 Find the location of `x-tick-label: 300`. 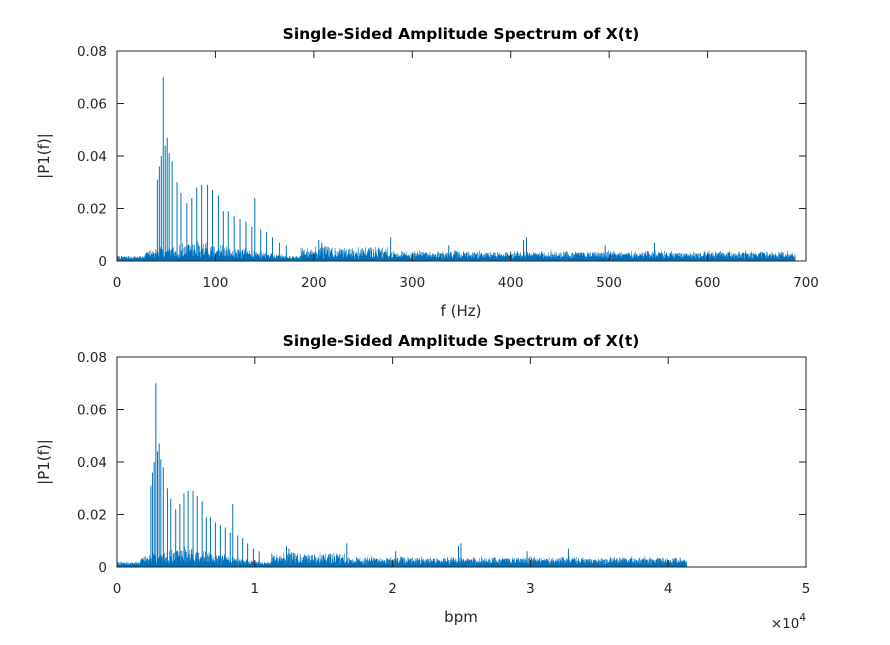

x-tick-label: 300 is located at coordinates (412, 283).